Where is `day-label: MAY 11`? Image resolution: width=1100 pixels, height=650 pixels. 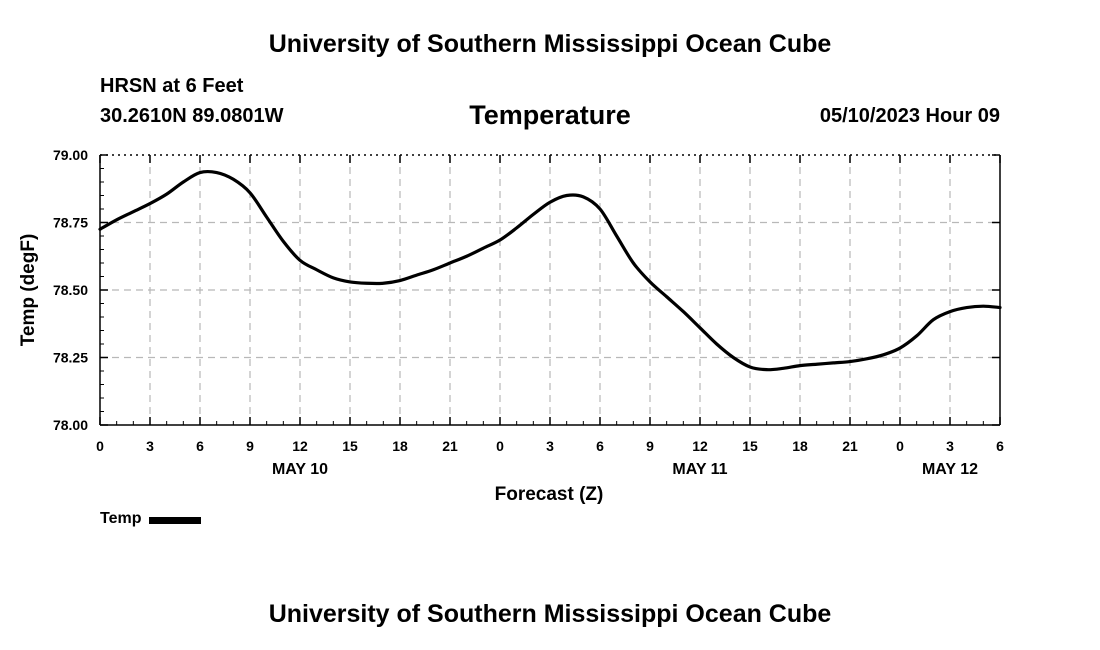 day-label: MAY 11 is located at coordinates (699, 469).